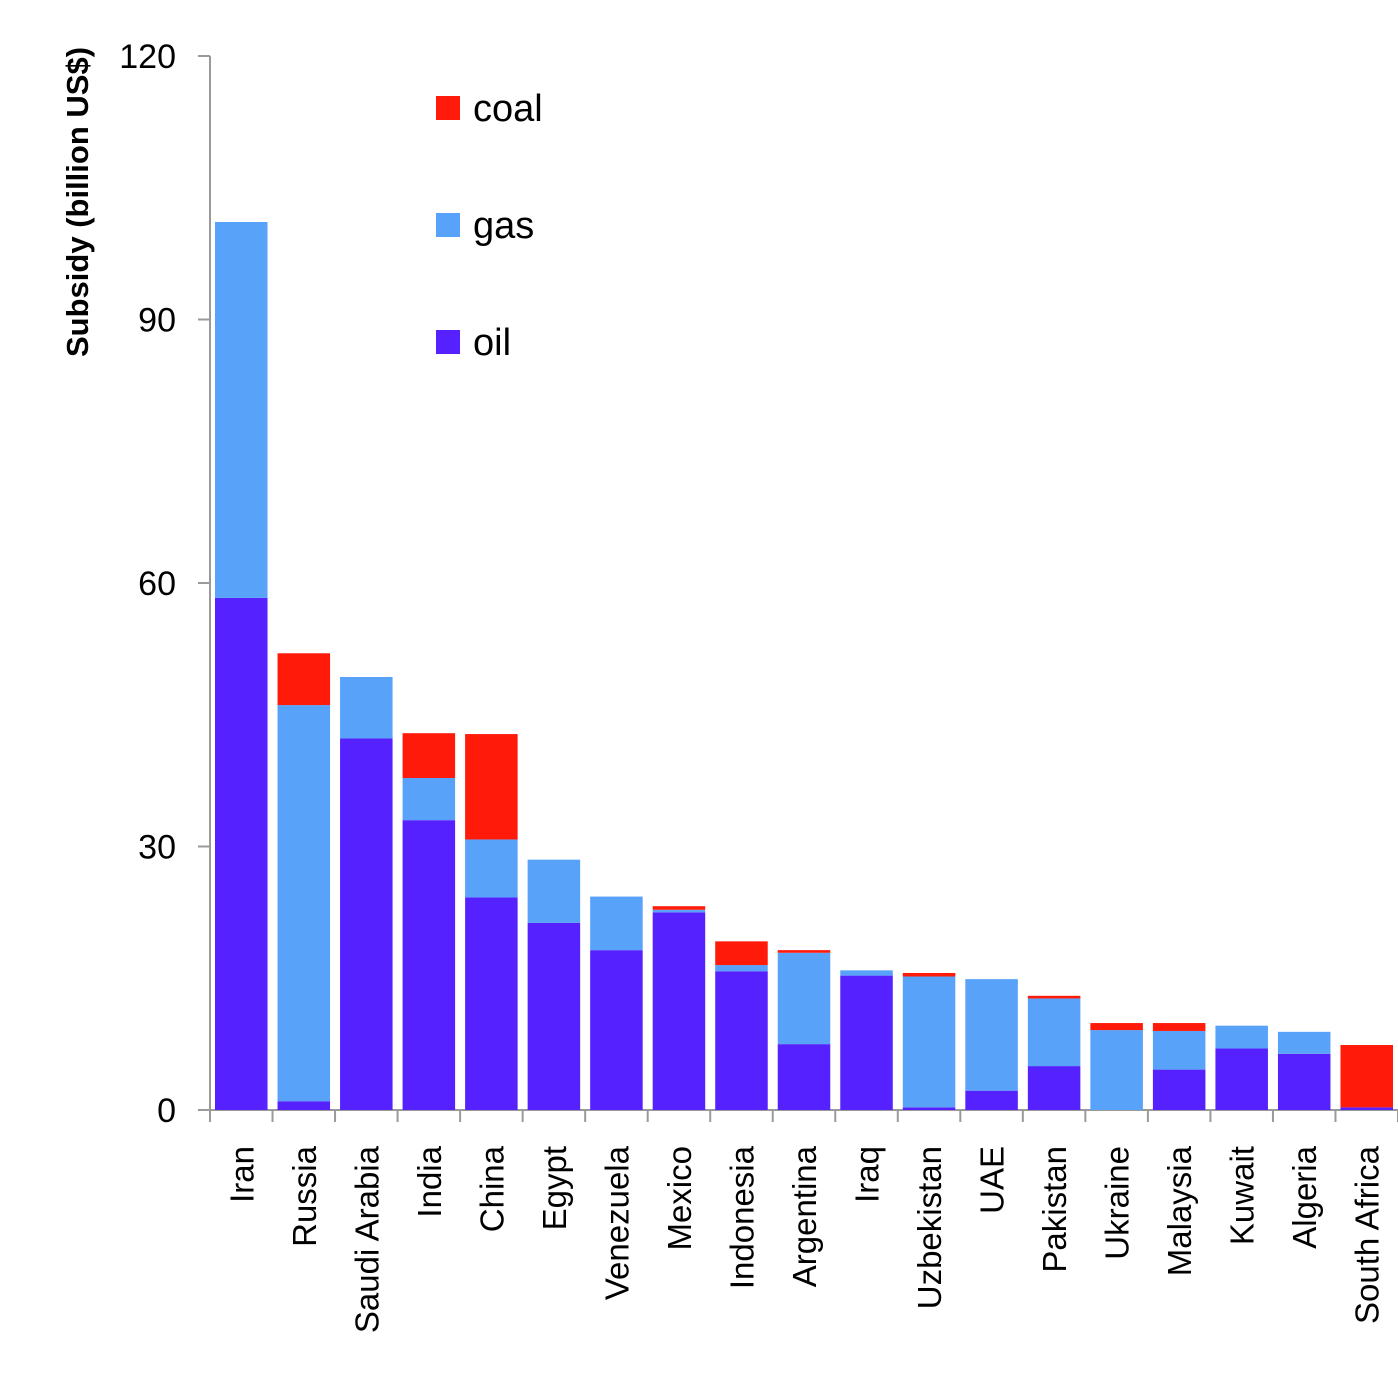 This screenshot has width=1398, height=1380. I want to click on x-tick-label: Egypt, so click(554, 1188).